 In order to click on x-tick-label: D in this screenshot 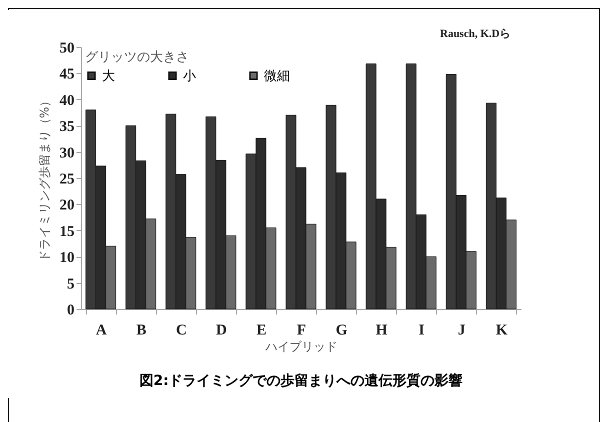, I will do `click(222, 330)`.